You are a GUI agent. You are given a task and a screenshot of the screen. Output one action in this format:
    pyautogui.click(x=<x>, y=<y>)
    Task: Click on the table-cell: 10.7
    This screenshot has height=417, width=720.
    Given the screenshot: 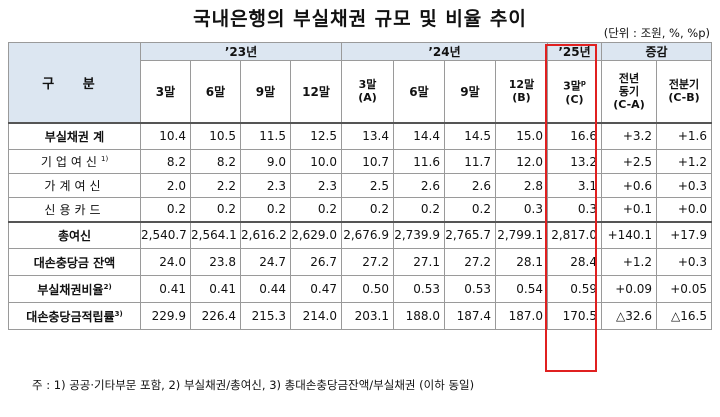 What is the action you would take?
    pyautogui.click(x=367, y=161)
    